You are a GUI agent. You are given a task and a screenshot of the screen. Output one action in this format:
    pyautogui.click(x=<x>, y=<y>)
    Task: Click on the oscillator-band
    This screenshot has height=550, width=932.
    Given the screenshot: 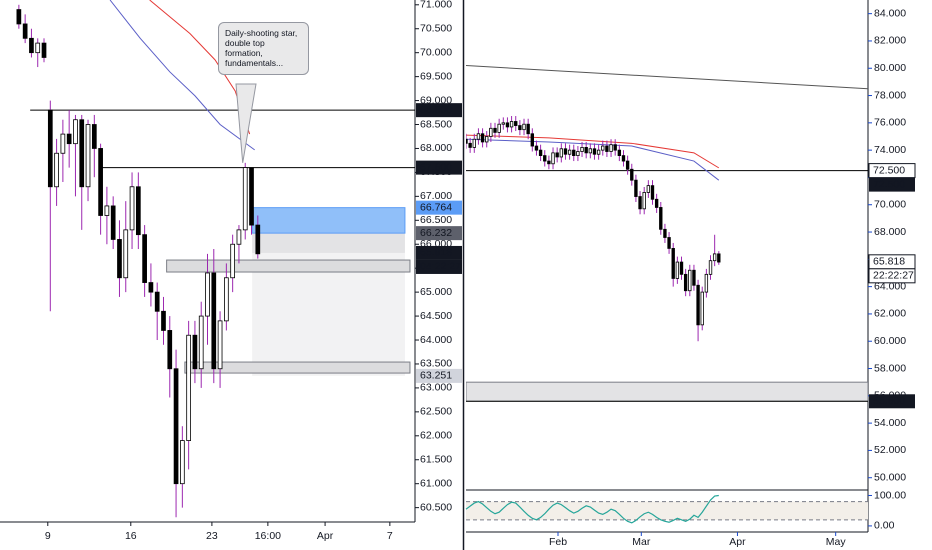 What is the action you would take?
    pyautogui.click(x=667, y=510)
    